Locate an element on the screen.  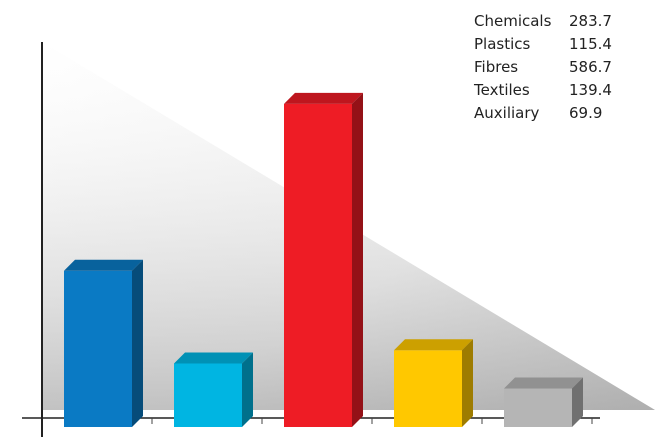
legend-value: 139.4 is located at coordinates (590, 90).